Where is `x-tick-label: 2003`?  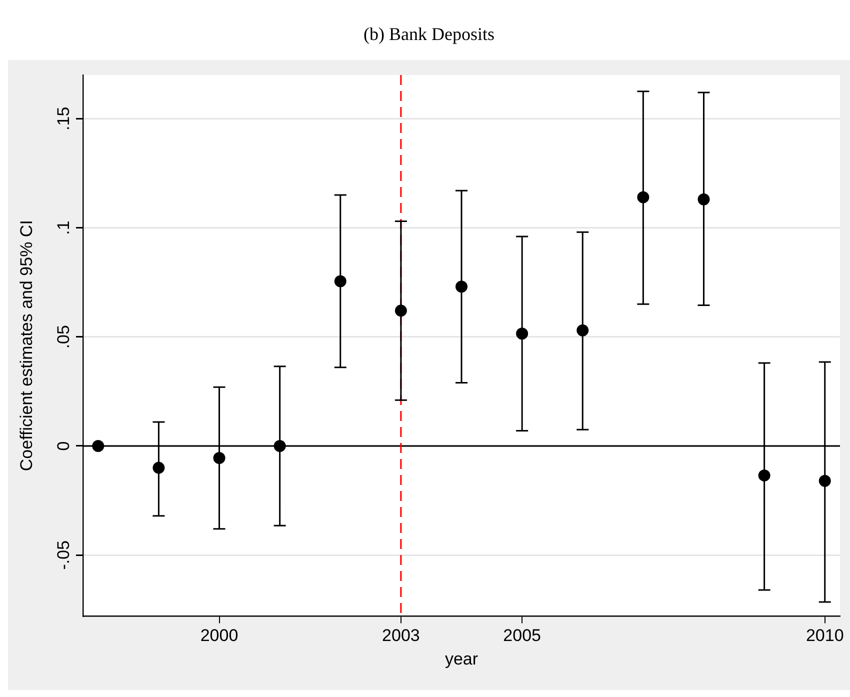 x-tick-label: 2003 is located at coordinates (401, 636).